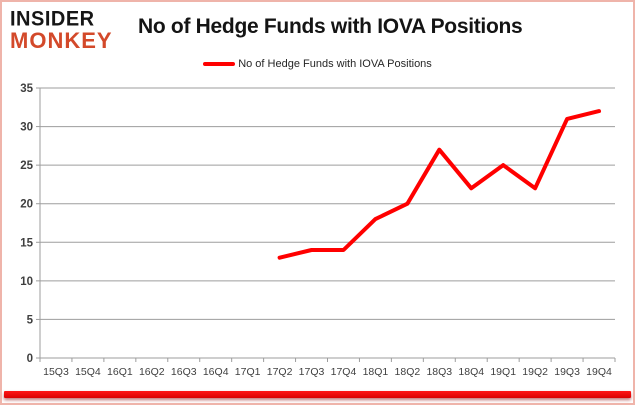 Image resolution: width=635 pixels, height=405 pixels. Describe the element at coordinates (26, 282) in the screenshot. I see `y-tick-label: 10` at that location.